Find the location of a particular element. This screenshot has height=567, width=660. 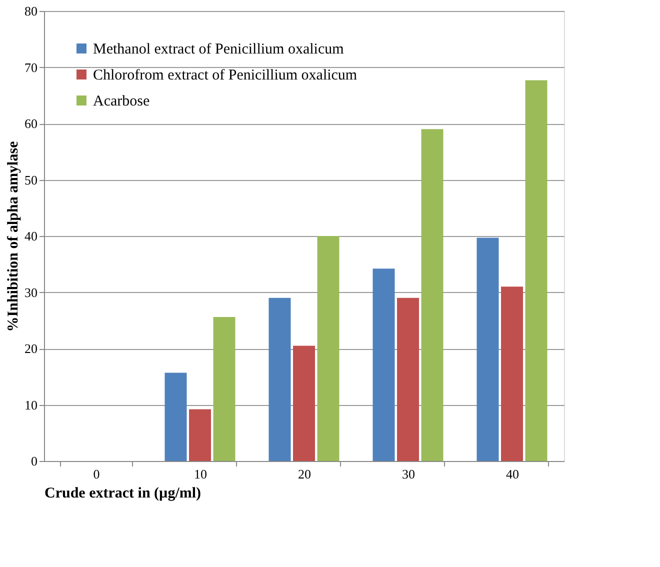

y-tick-label: 30 is located at coordinates (31, 292).